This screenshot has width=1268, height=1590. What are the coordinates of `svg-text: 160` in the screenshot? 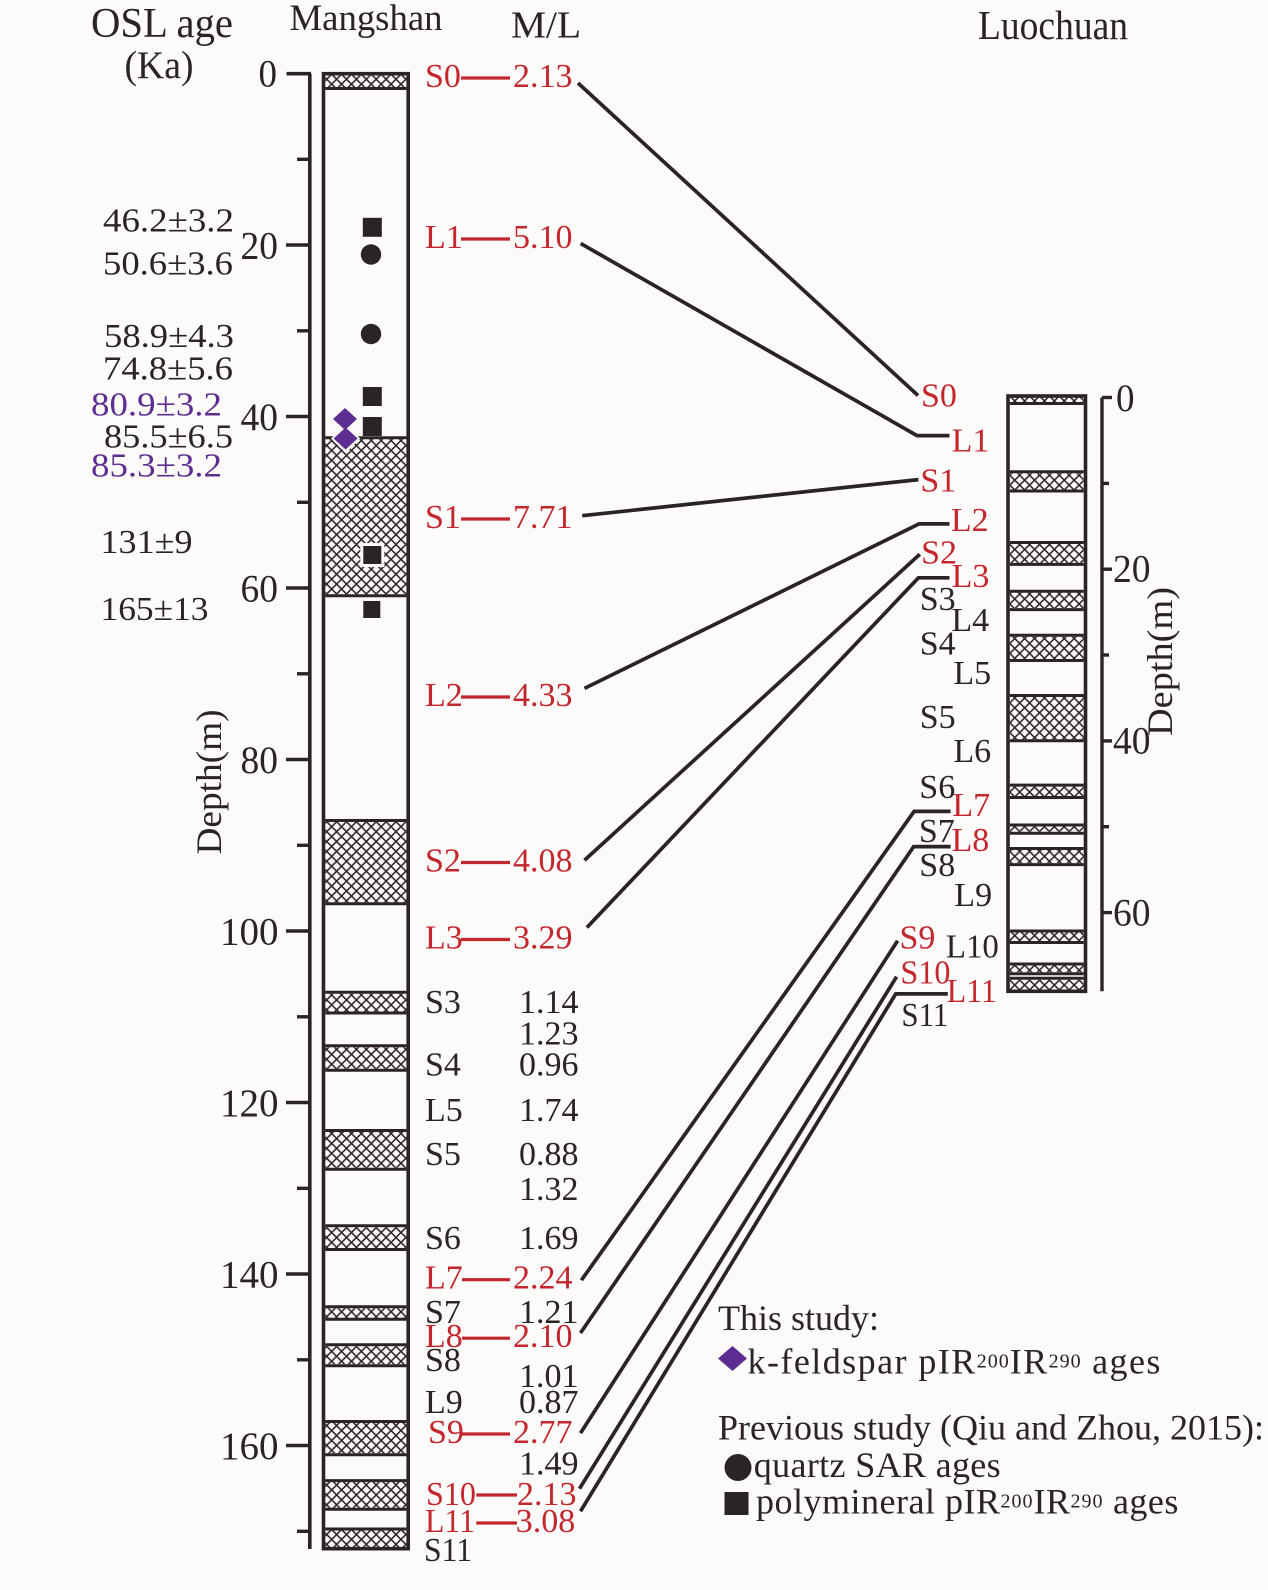 It's located at (249, 1446).